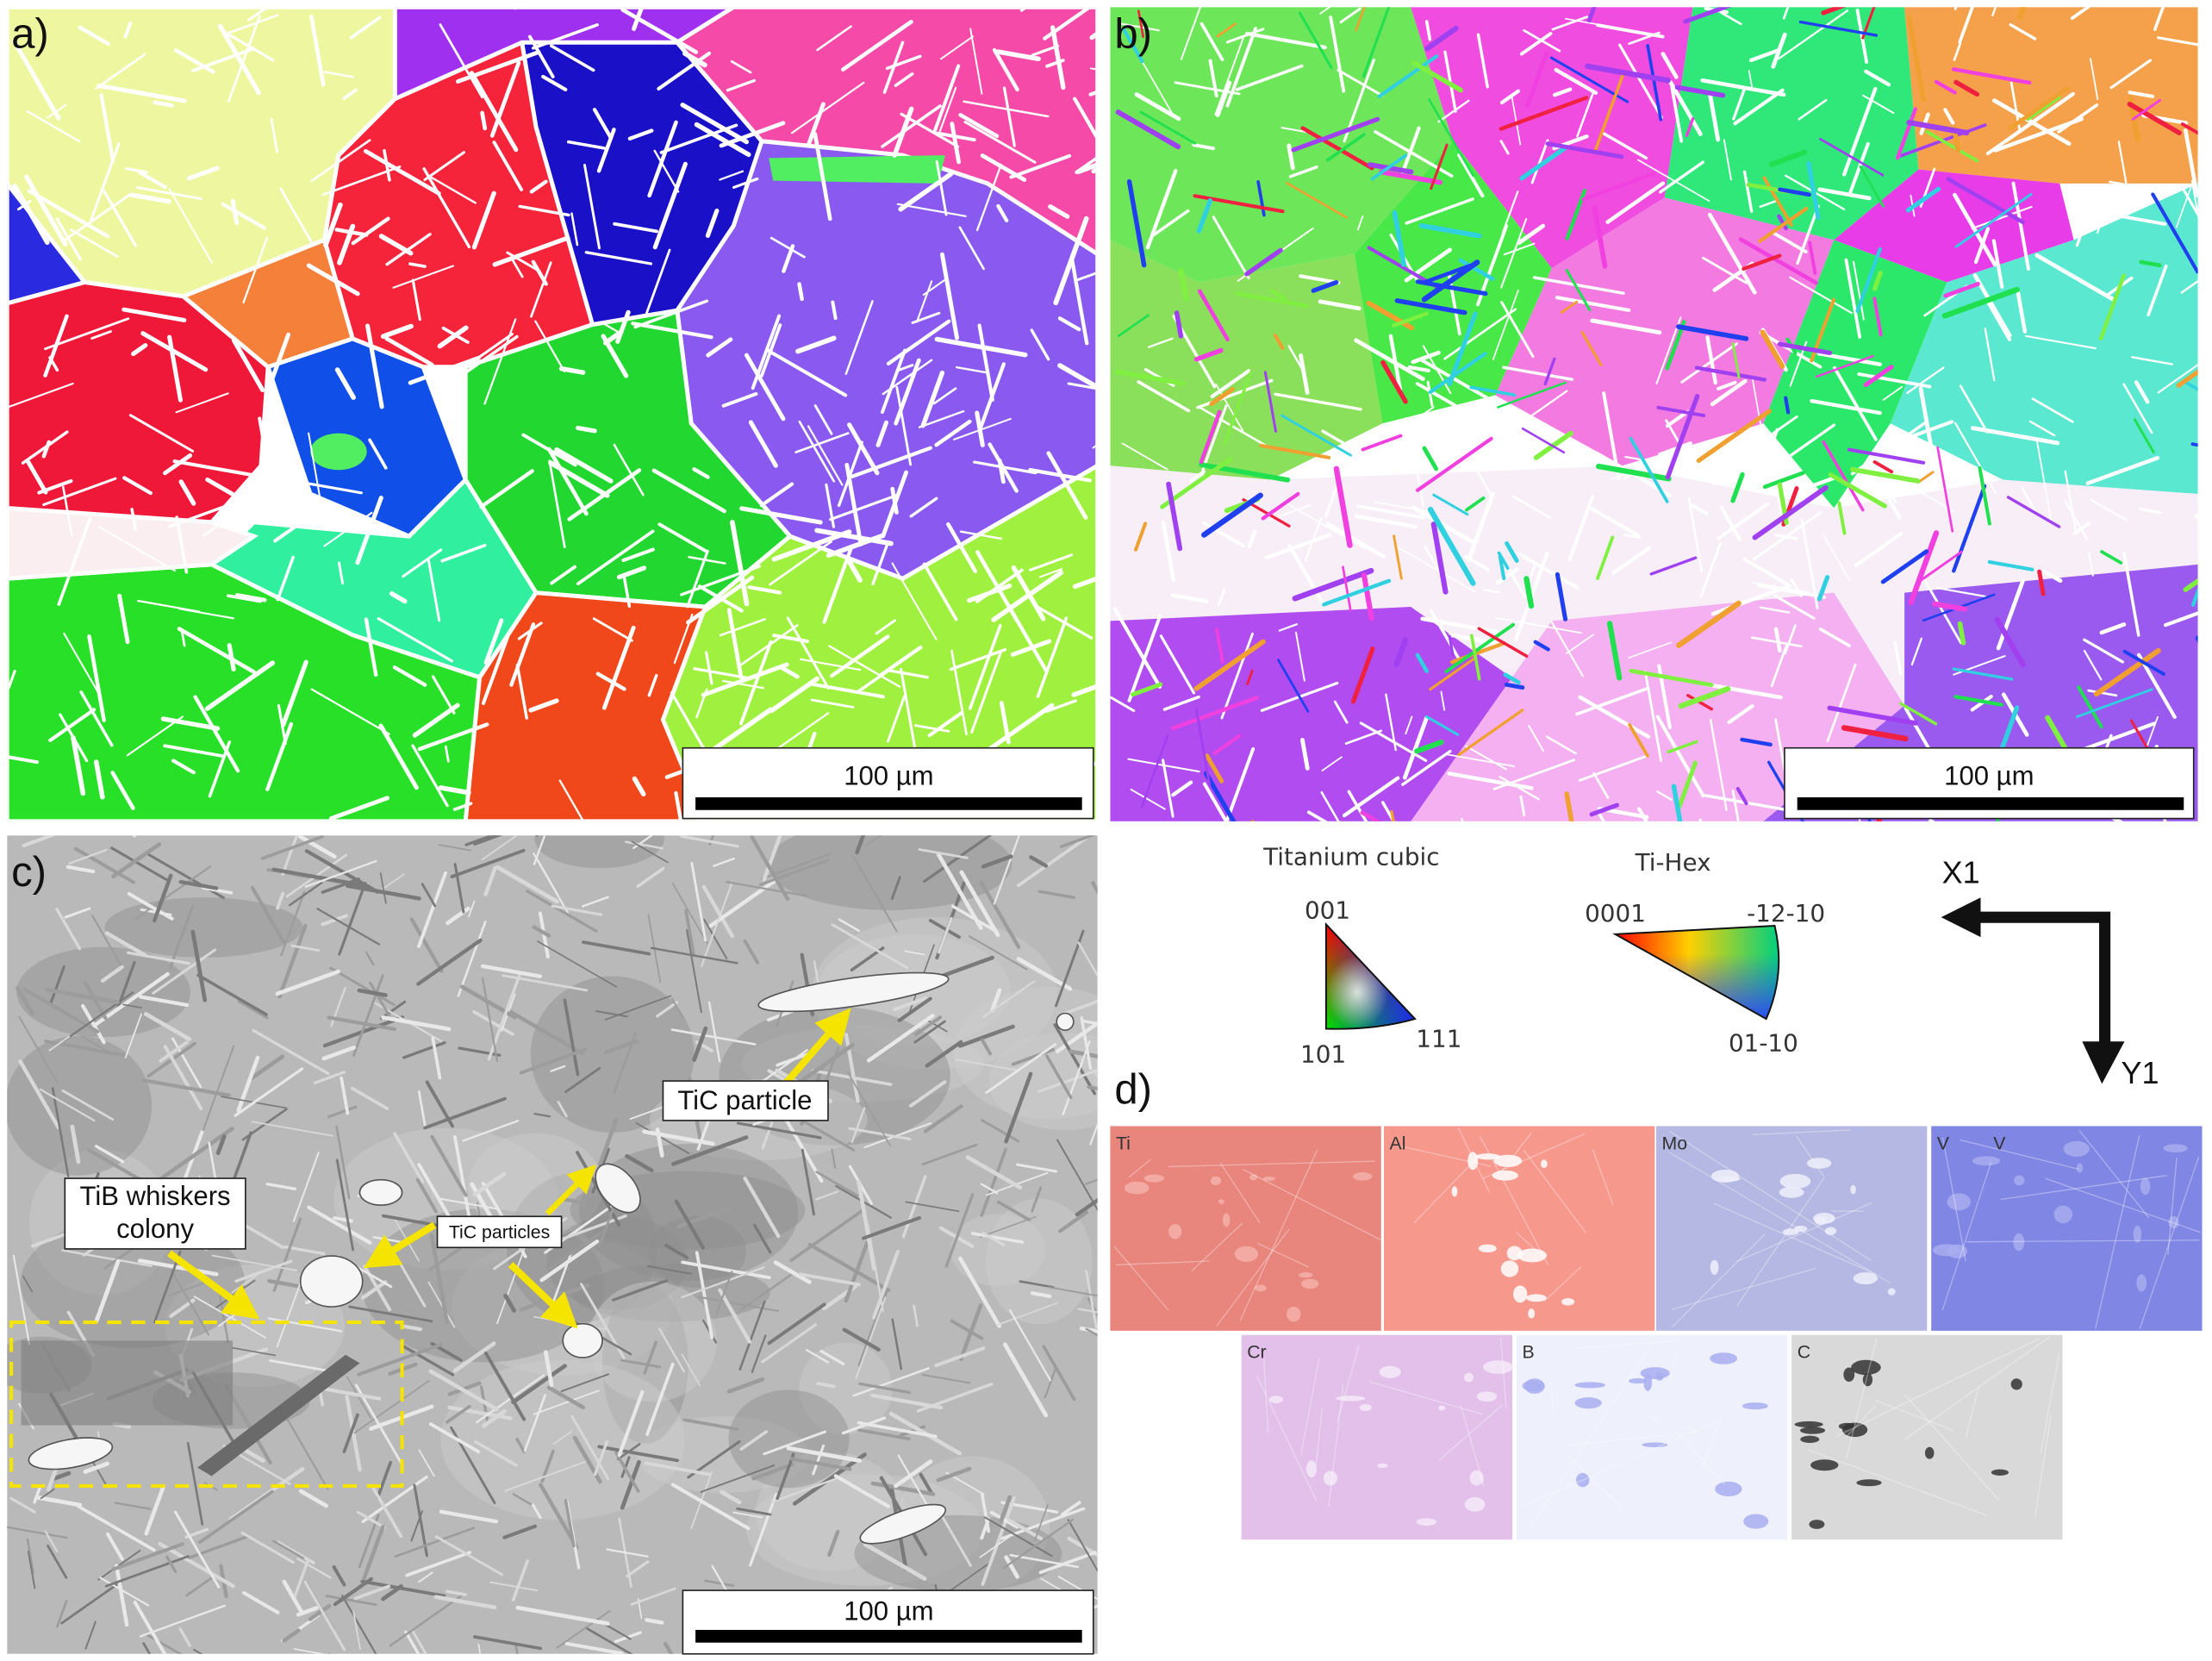  I want to click on scale-line, so click(889, 1636).